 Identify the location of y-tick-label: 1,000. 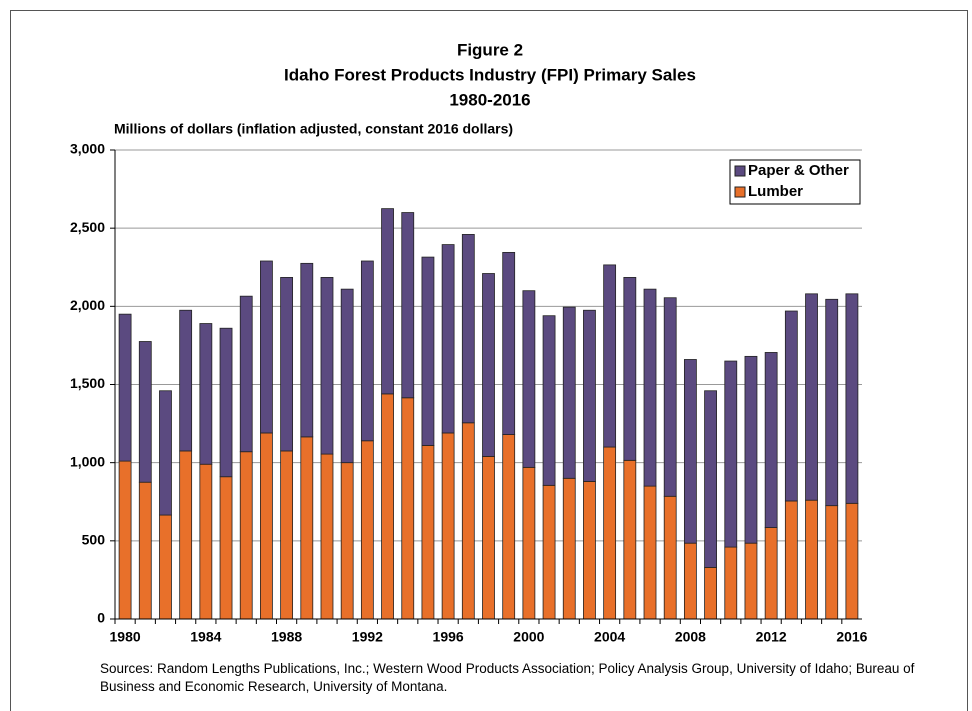
(87, 461).